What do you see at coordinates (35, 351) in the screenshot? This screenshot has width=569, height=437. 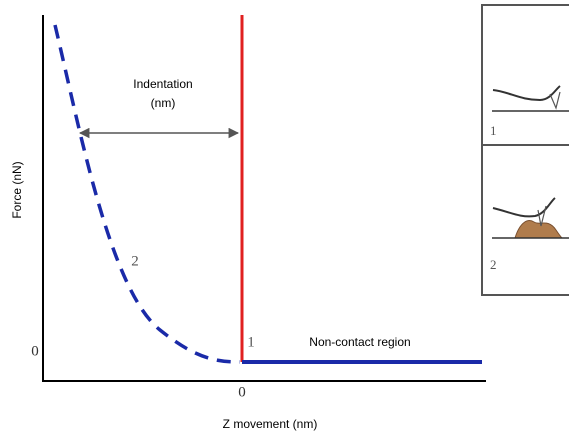 I see `y-origin: 0` at bounding box center [35, 351].